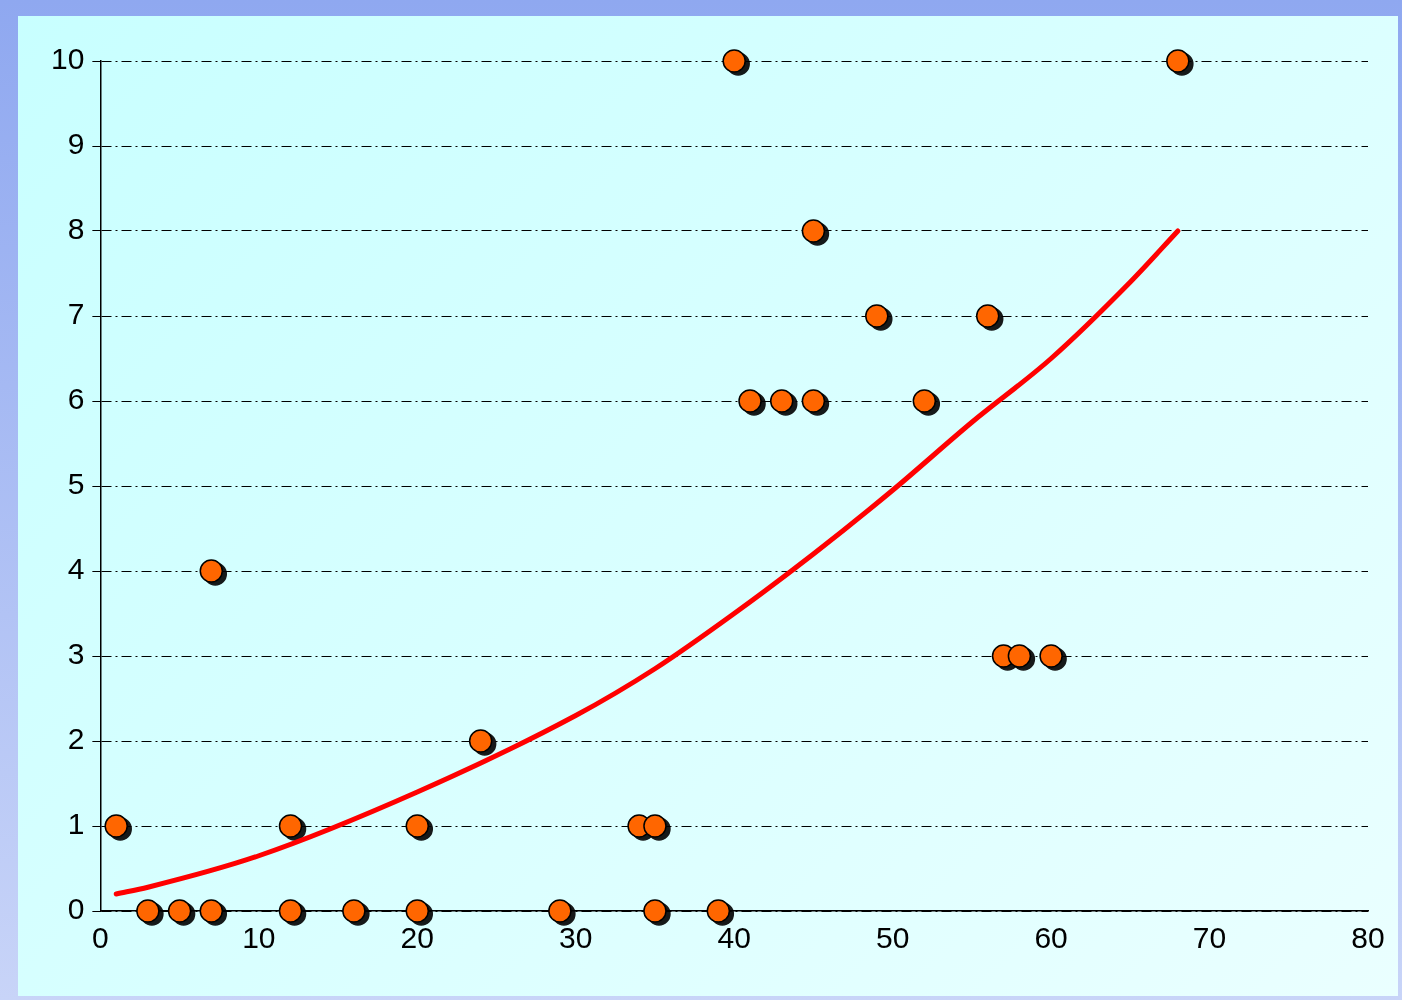  I want to click on x-tick-label: 60, so click(1051, 938).